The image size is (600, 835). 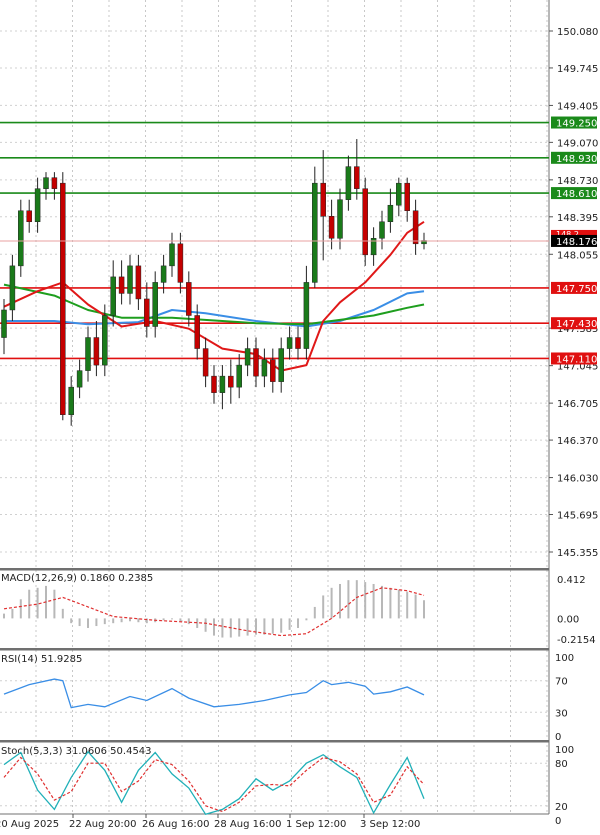 I want to click on rsi-tick-label: 100, so click(x=564, y=658).